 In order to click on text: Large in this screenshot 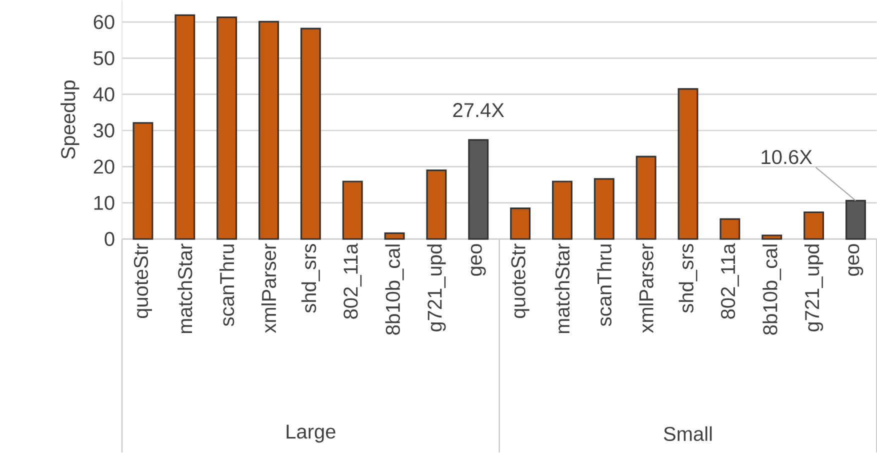, I will do `click(311, 433)`.